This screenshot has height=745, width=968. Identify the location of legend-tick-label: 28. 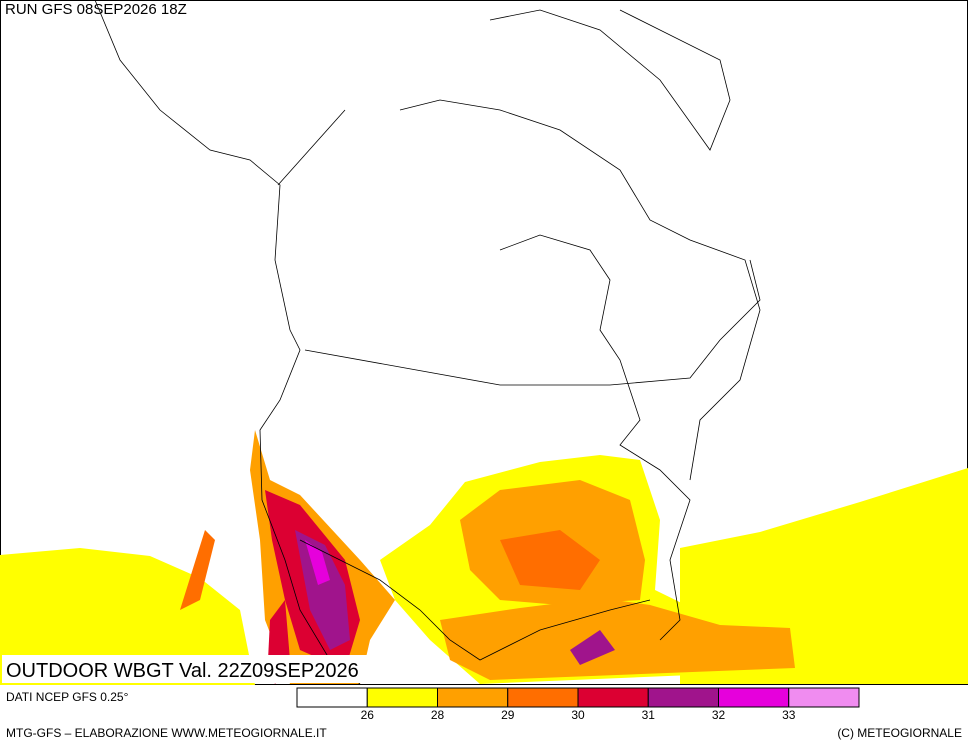
(438, 715).